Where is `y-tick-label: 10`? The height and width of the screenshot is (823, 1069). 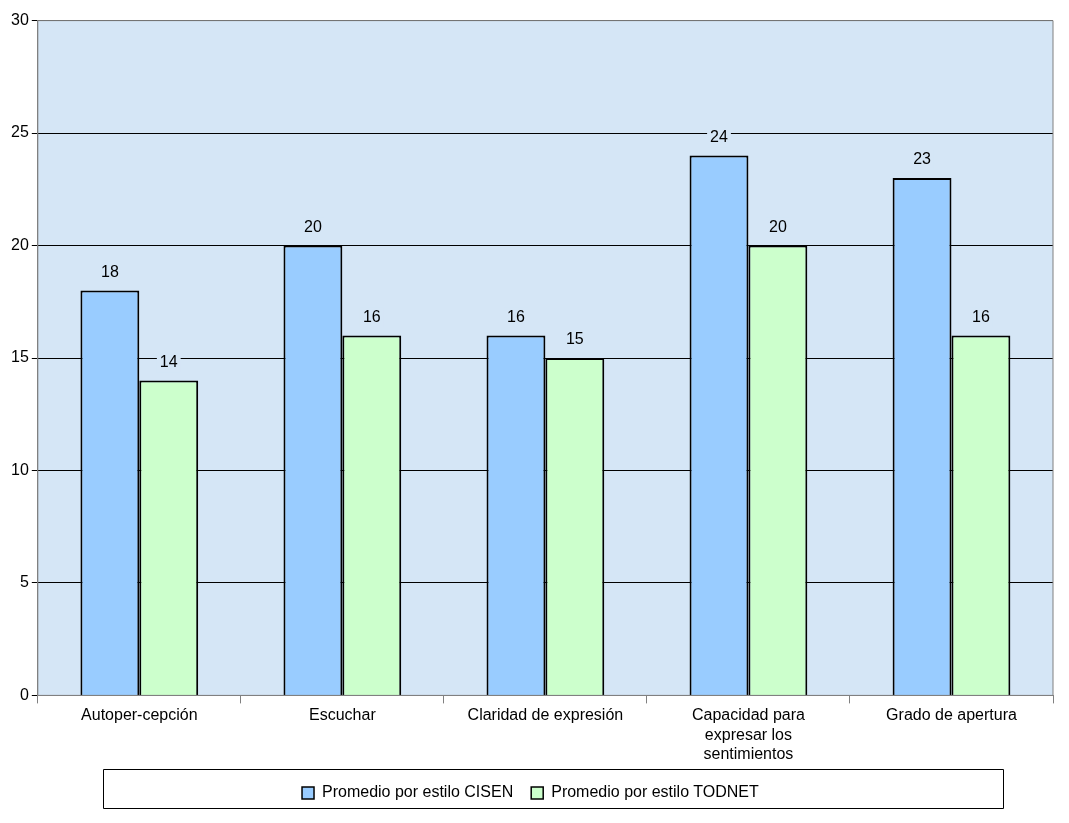 y-tick-label: 10 is located at coordinates (20, 469).